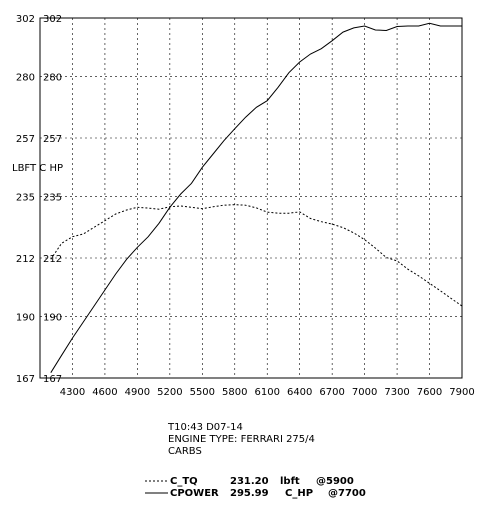 This screenshot has height=518, width=500. I want to click on legend-value: 231.20, so click(249, 481).